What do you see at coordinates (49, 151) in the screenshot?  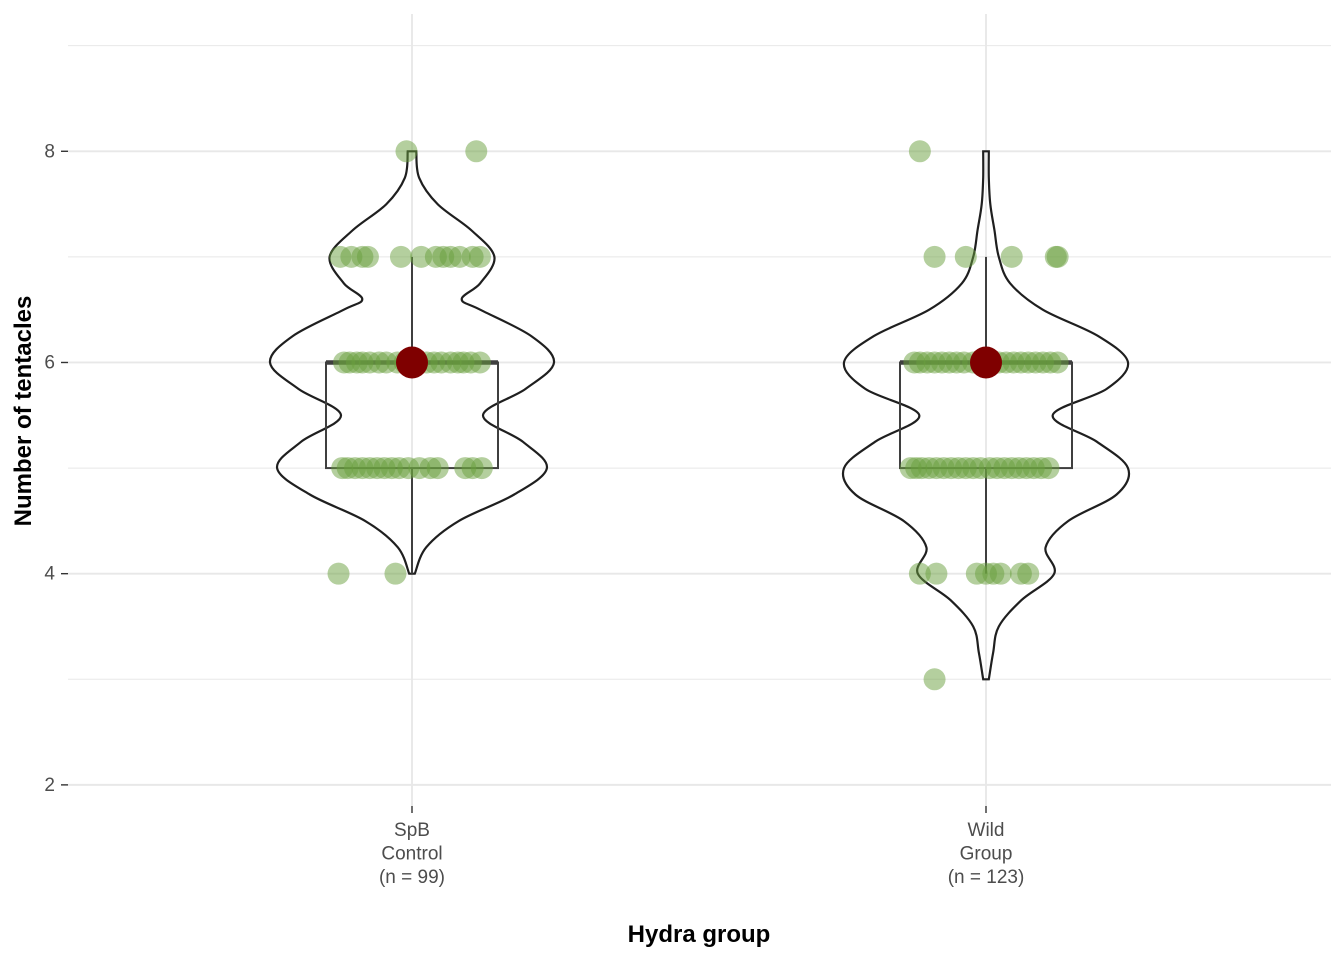 I see `y-tick-label: 8` at bounding box center [49, 151].